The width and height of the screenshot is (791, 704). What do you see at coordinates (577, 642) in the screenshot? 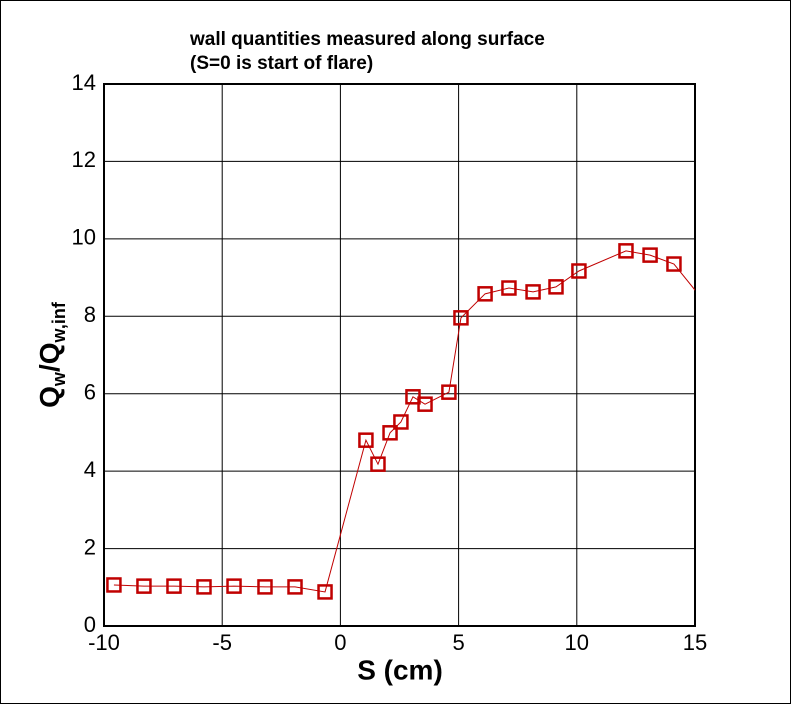
I see `x-tick-label: 10` at bounding box center [577, 642].